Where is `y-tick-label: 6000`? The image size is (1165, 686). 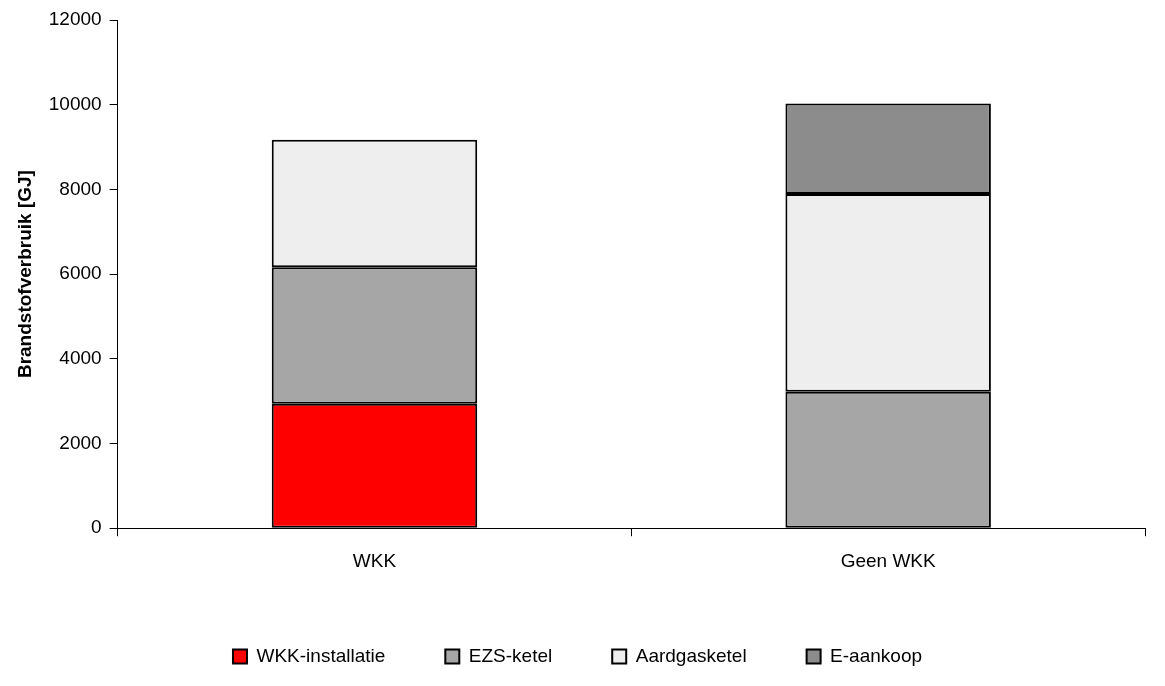 y-tick-label: 6000 is located at coordinates (80, 273).